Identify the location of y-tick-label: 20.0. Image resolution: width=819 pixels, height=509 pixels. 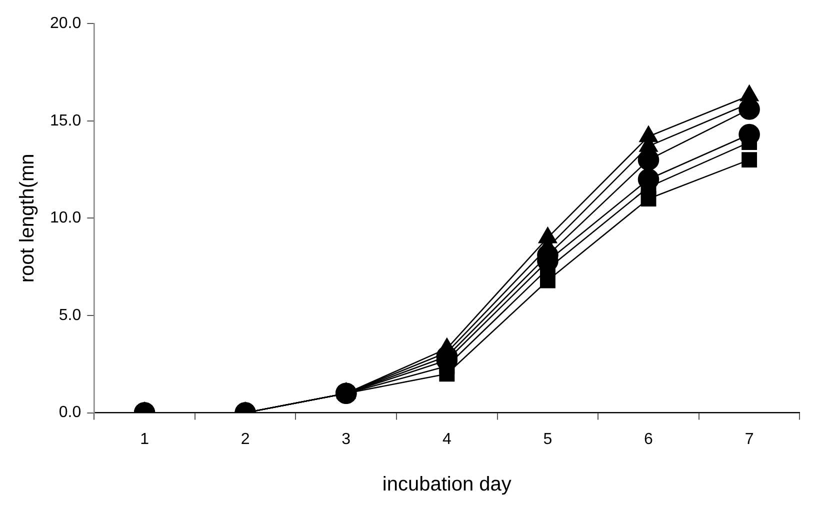
(66, 23).